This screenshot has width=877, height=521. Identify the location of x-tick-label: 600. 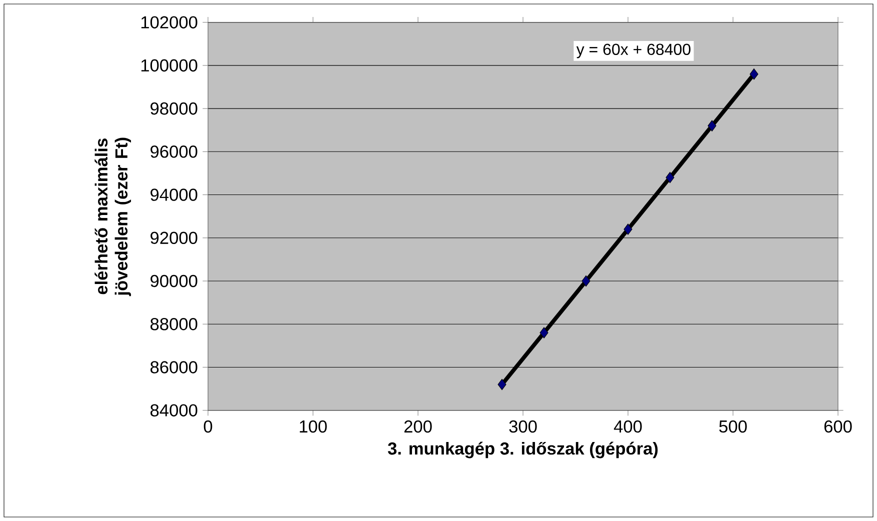
(838, 426).